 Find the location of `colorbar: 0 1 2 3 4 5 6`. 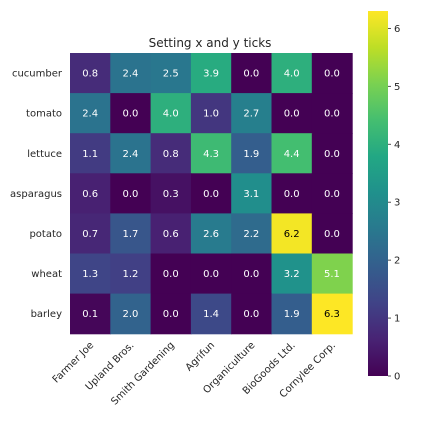

colorbar: 0 1 2 3 4 5 6 is located at coordinates (384, 197).